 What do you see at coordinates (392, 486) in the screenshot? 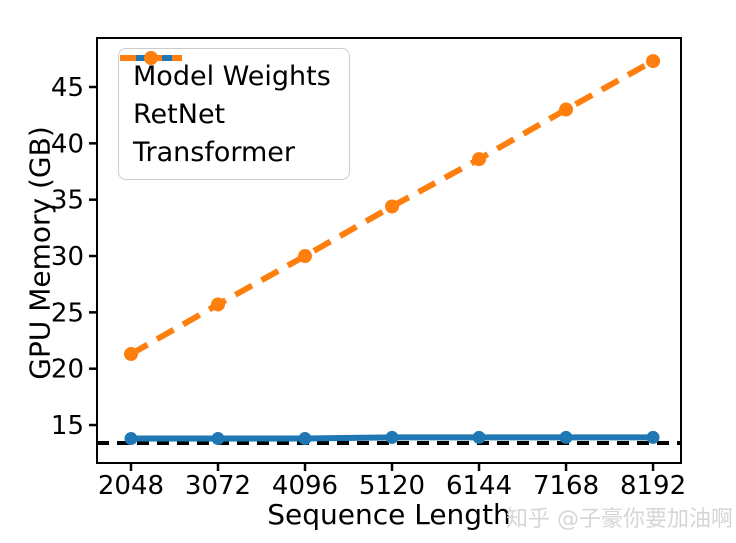
I see `x-tick-label: 5120` at bounding box center [392, 486].